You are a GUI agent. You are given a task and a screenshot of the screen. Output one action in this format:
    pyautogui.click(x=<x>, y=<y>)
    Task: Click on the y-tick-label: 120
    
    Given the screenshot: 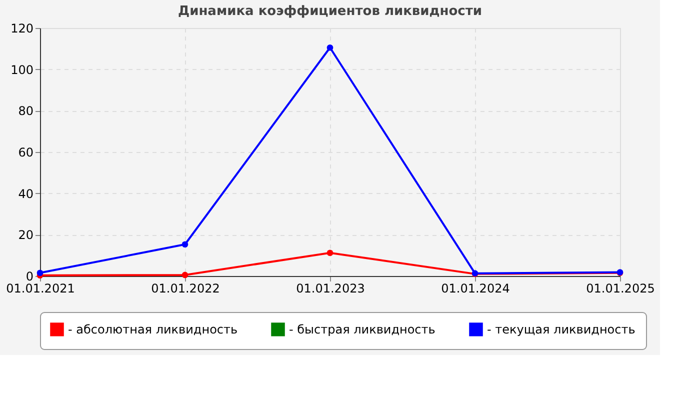 What is the action you would take?
    pyautogui.click(x=22, y=29)
    